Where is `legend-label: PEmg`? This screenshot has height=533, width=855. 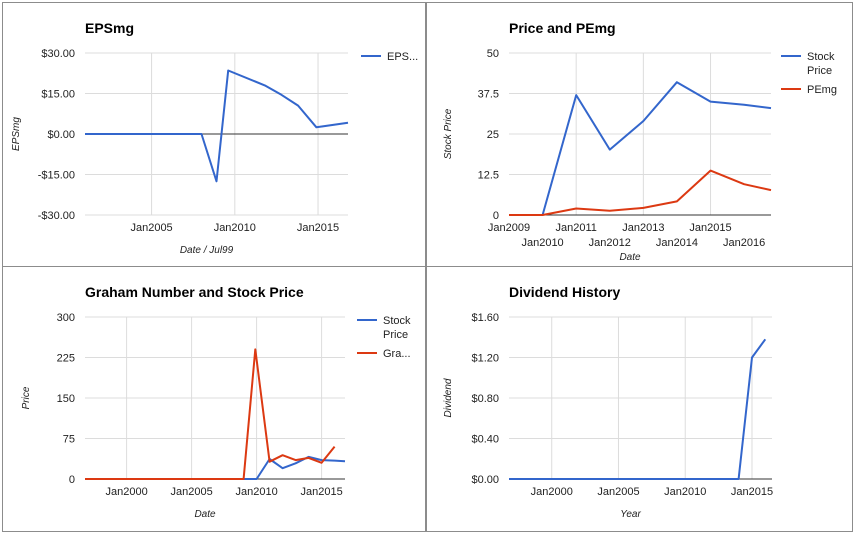
legend-label: PEmg is located at coordinates (822, 90).